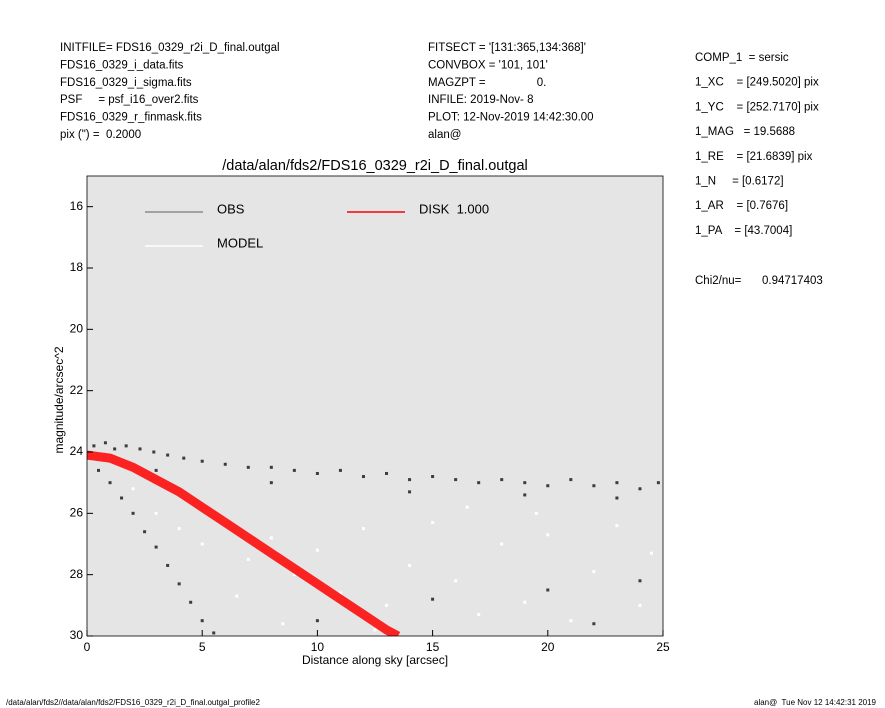  What do you see at coordinates (743, 231) in the screenshot?
I see `header-right-line: 1_PA = [43.7004]` at bounding box center [743, 231].